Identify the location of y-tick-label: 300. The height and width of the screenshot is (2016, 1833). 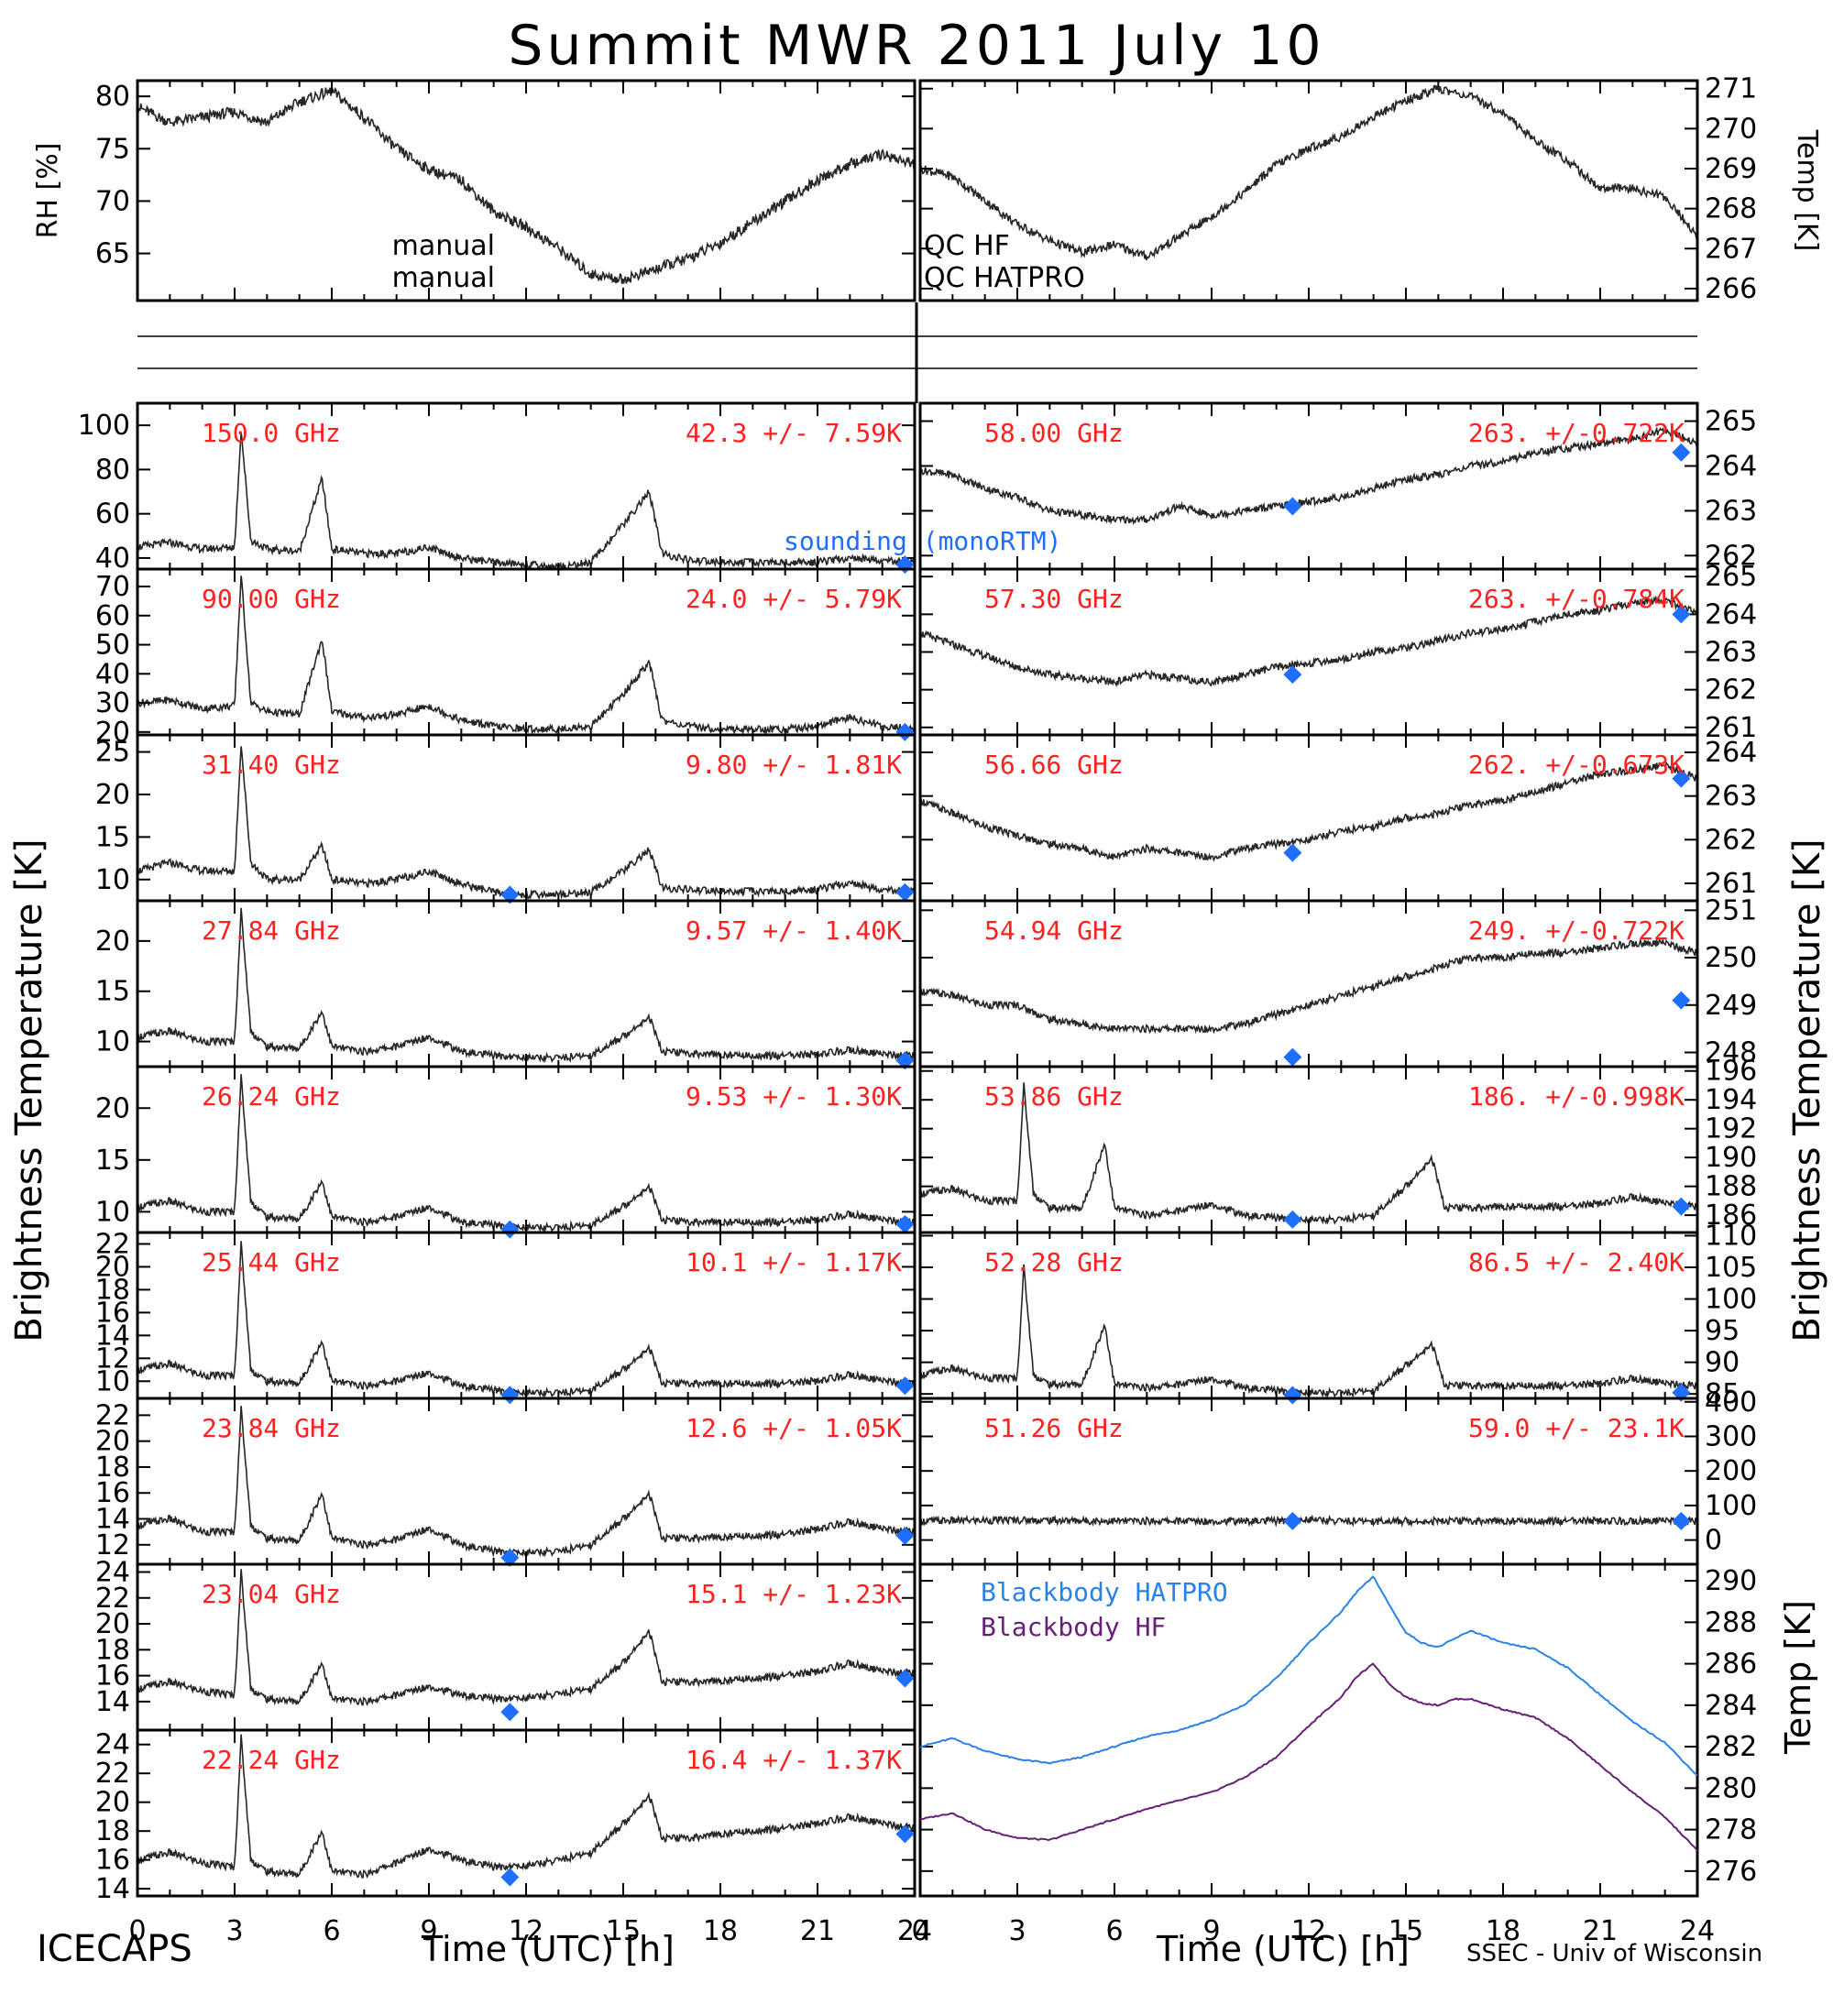
(1731, 1436).